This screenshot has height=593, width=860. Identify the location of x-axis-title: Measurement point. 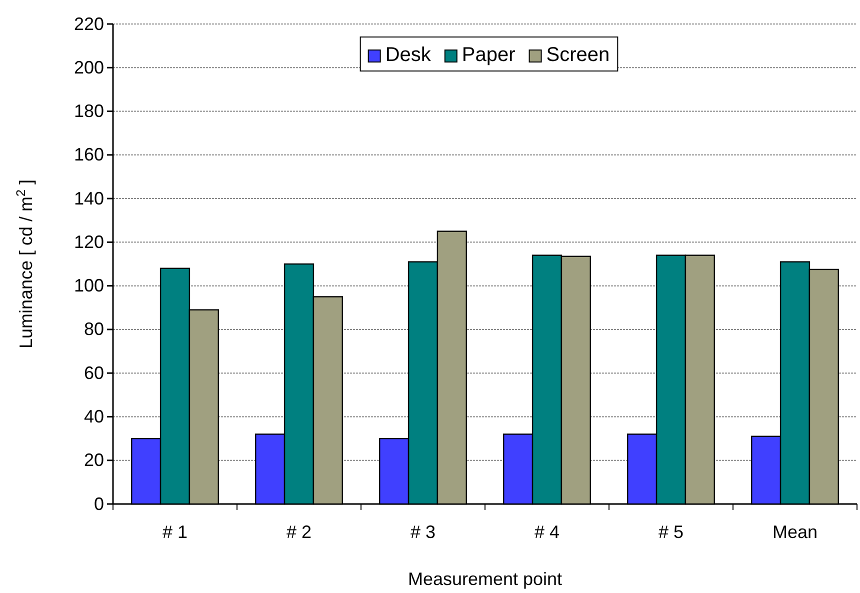
(485, 579).